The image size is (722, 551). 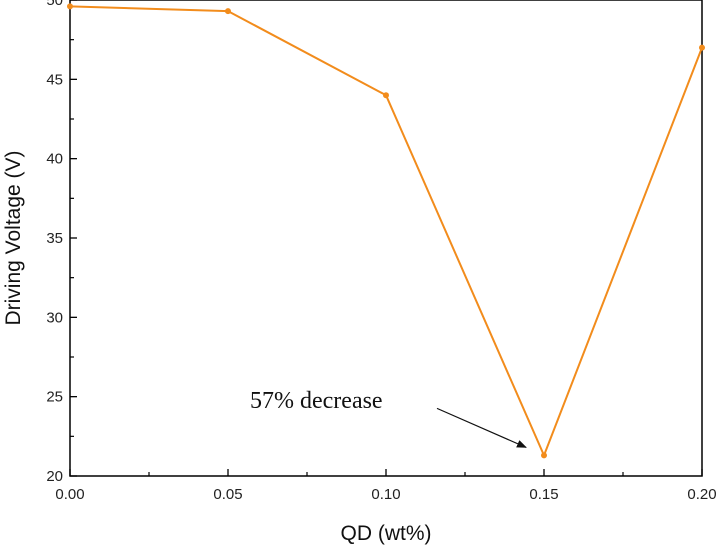 What do you see at coordinates (543, 494) in the screenshot?
I see `x-tick-label: 0.15` at bounding box center [543, 494].